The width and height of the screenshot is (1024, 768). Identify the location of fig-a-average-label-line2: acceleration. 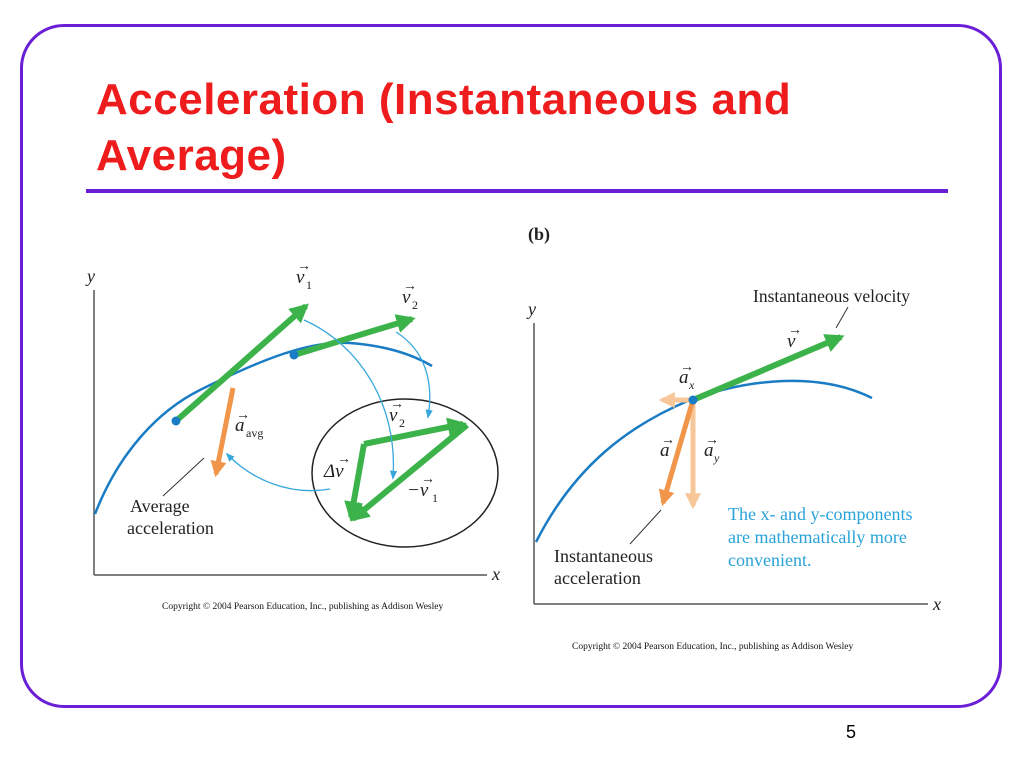
(170, 528).